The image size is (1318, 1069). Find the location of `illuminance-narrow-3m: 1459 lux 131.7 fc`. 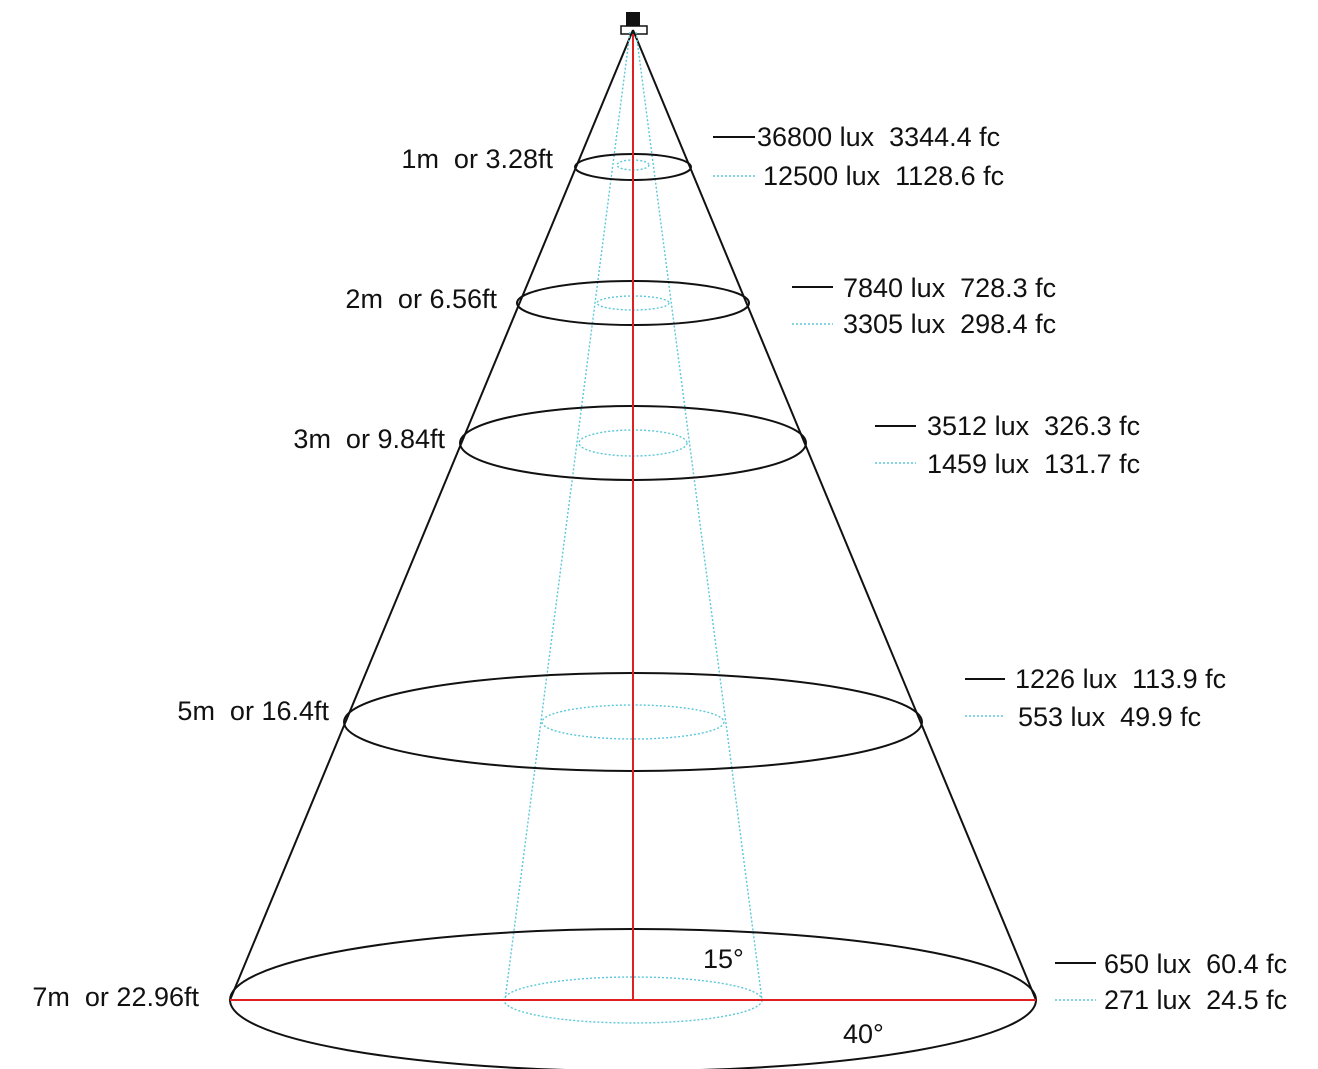

illuminance-narrow-3m: 1459 lux 131.7 fc is located at coordinates (1033, 464).